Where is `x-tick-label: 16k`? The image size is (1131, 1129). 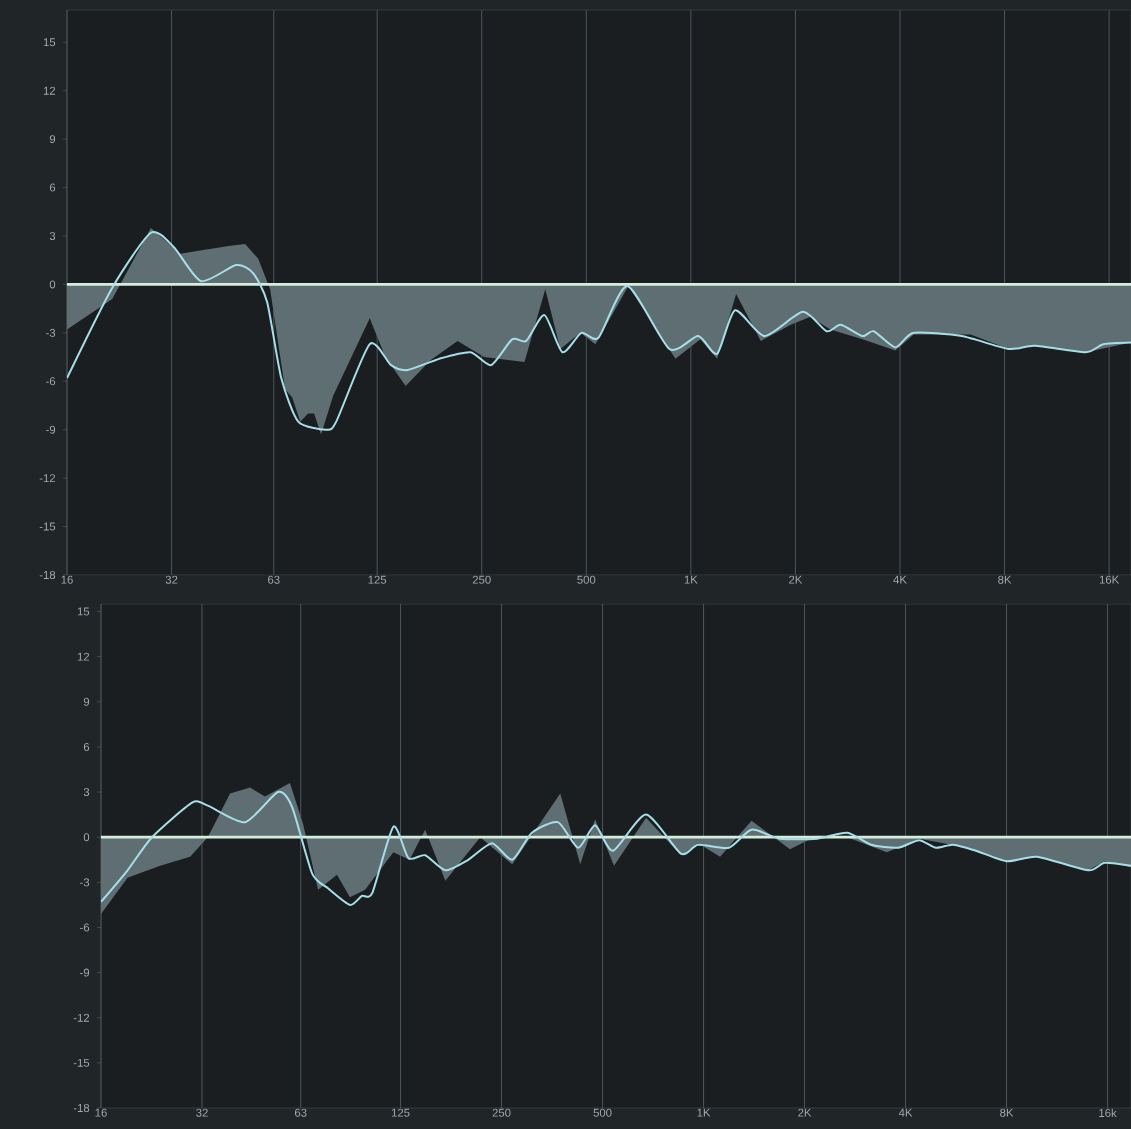
x-tick-label: 16k is located at coordinates (1108, 1113).